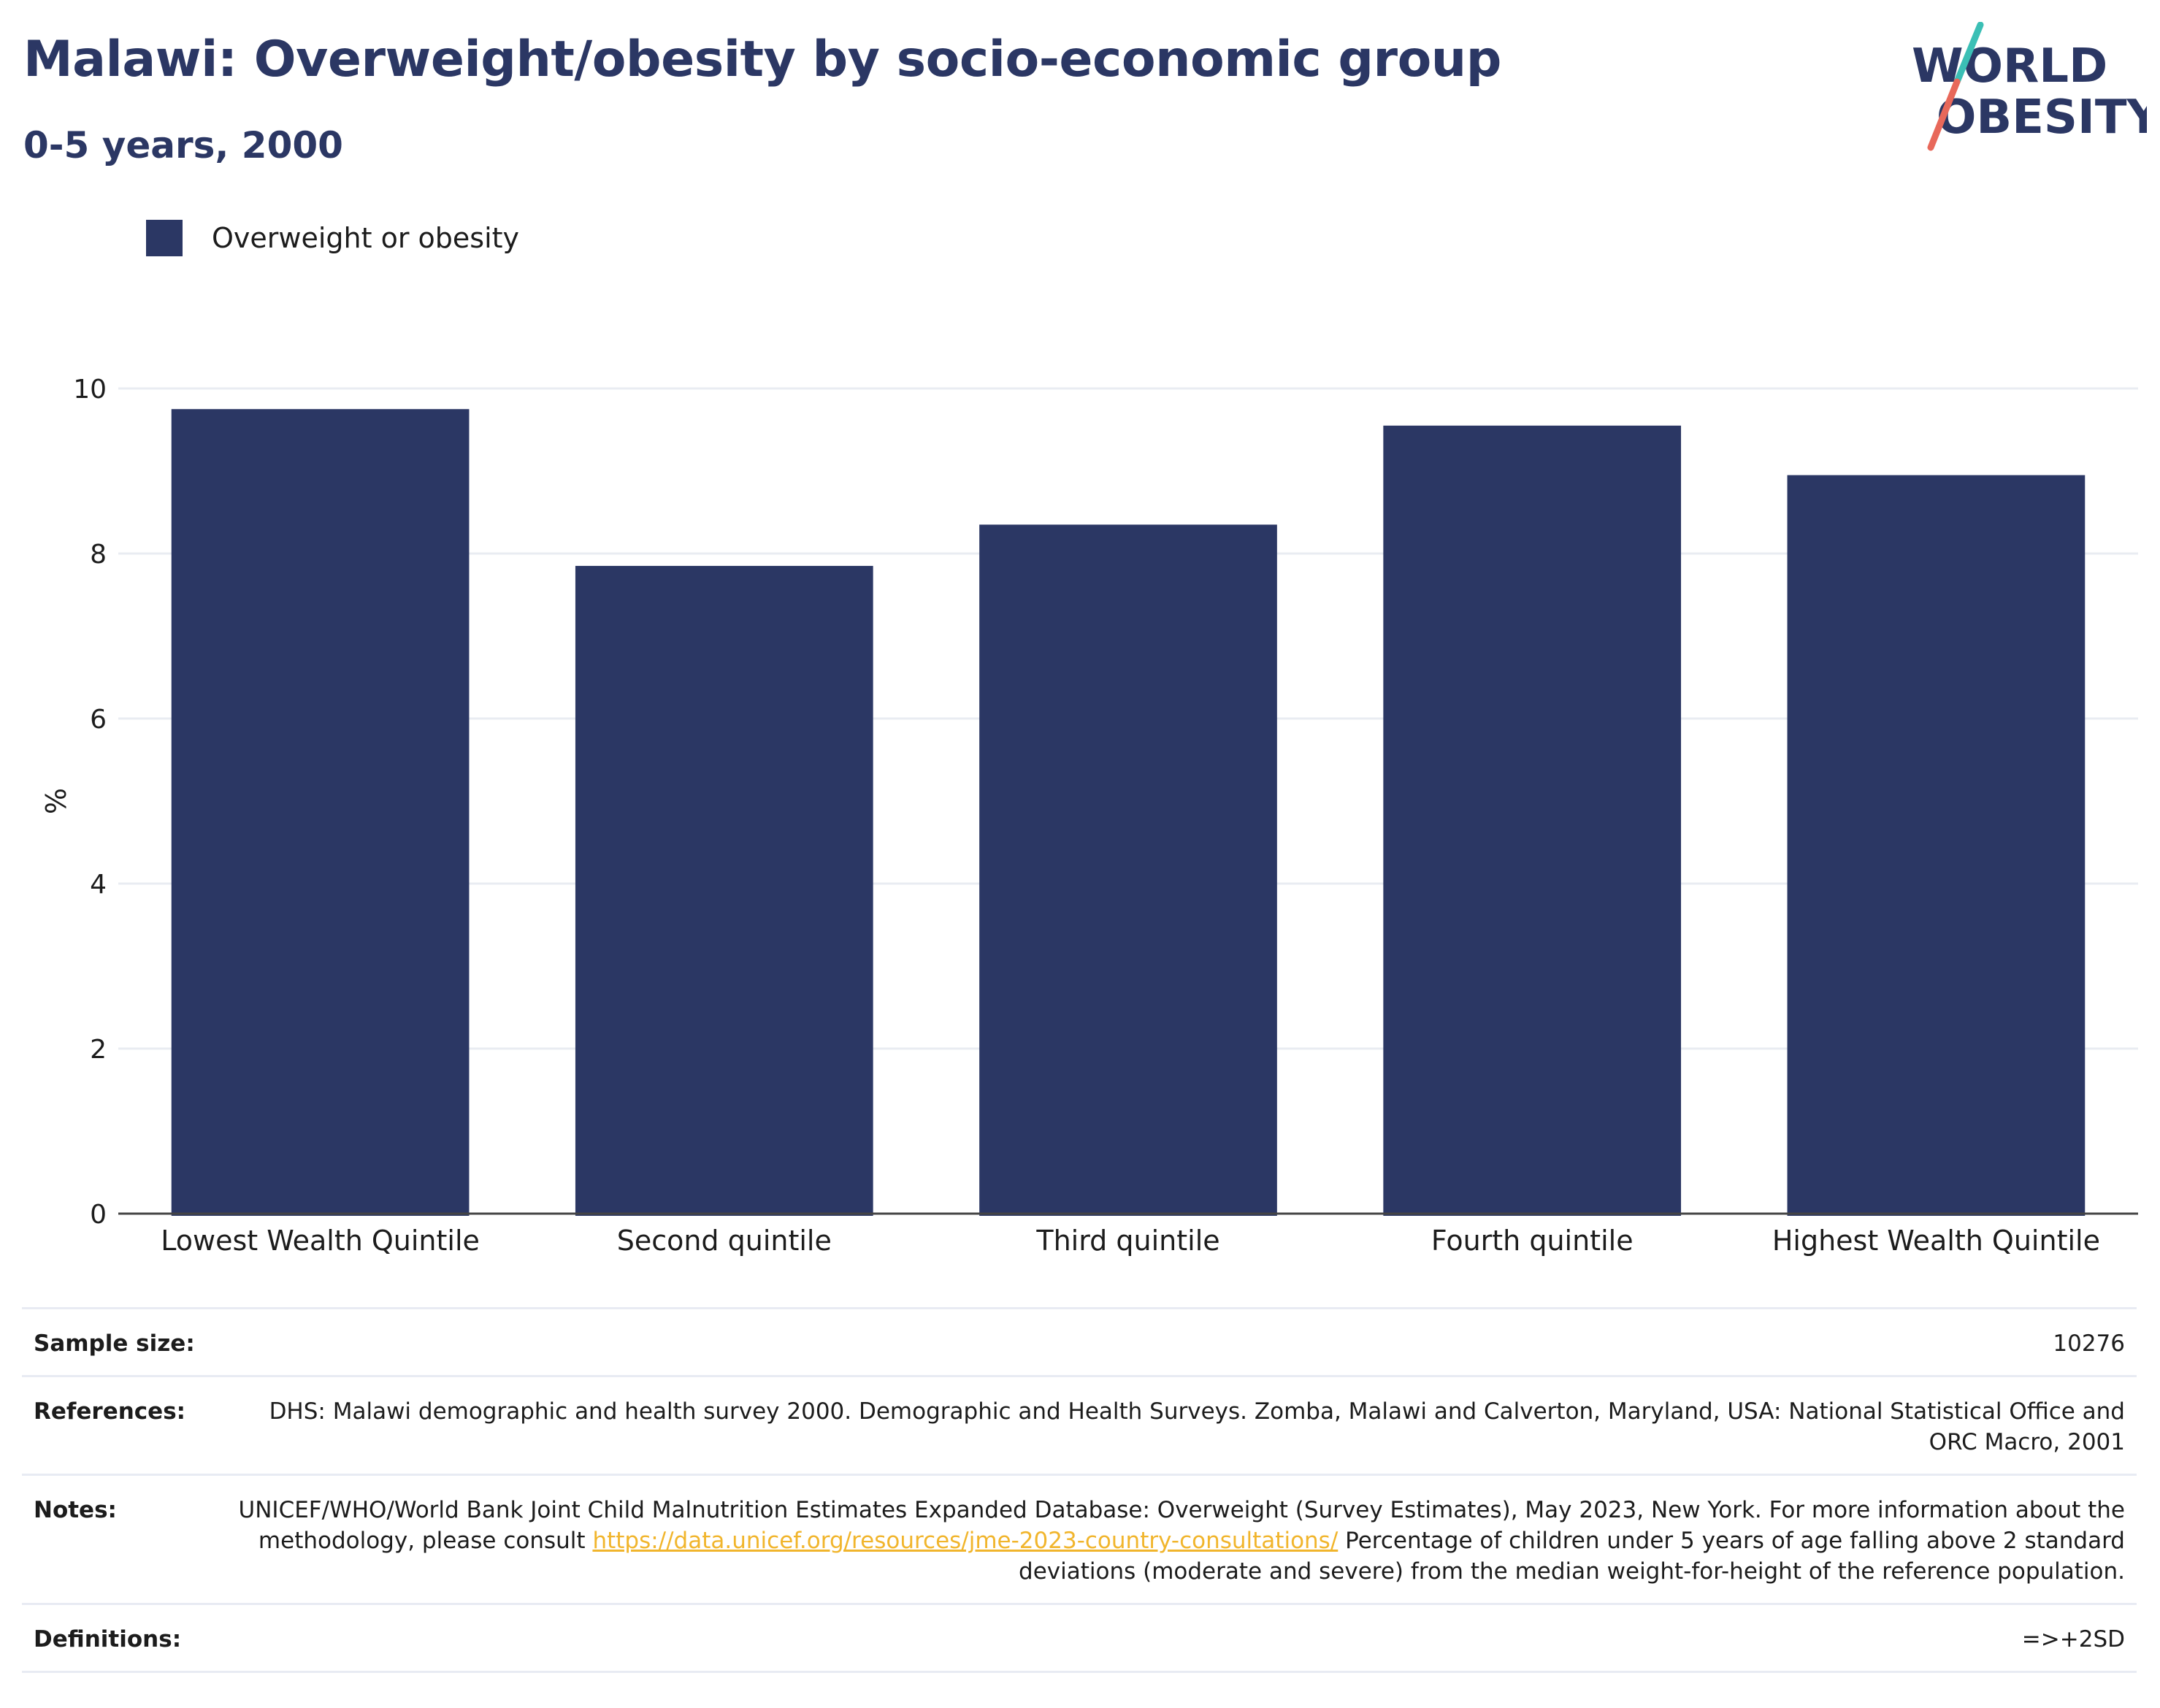 This screenshot has height=1708, width=2160. Describe the element at coordinates (183, 145) in the screenshot. I see `chart-subtitle: 0-5 years, 2000` at that location.